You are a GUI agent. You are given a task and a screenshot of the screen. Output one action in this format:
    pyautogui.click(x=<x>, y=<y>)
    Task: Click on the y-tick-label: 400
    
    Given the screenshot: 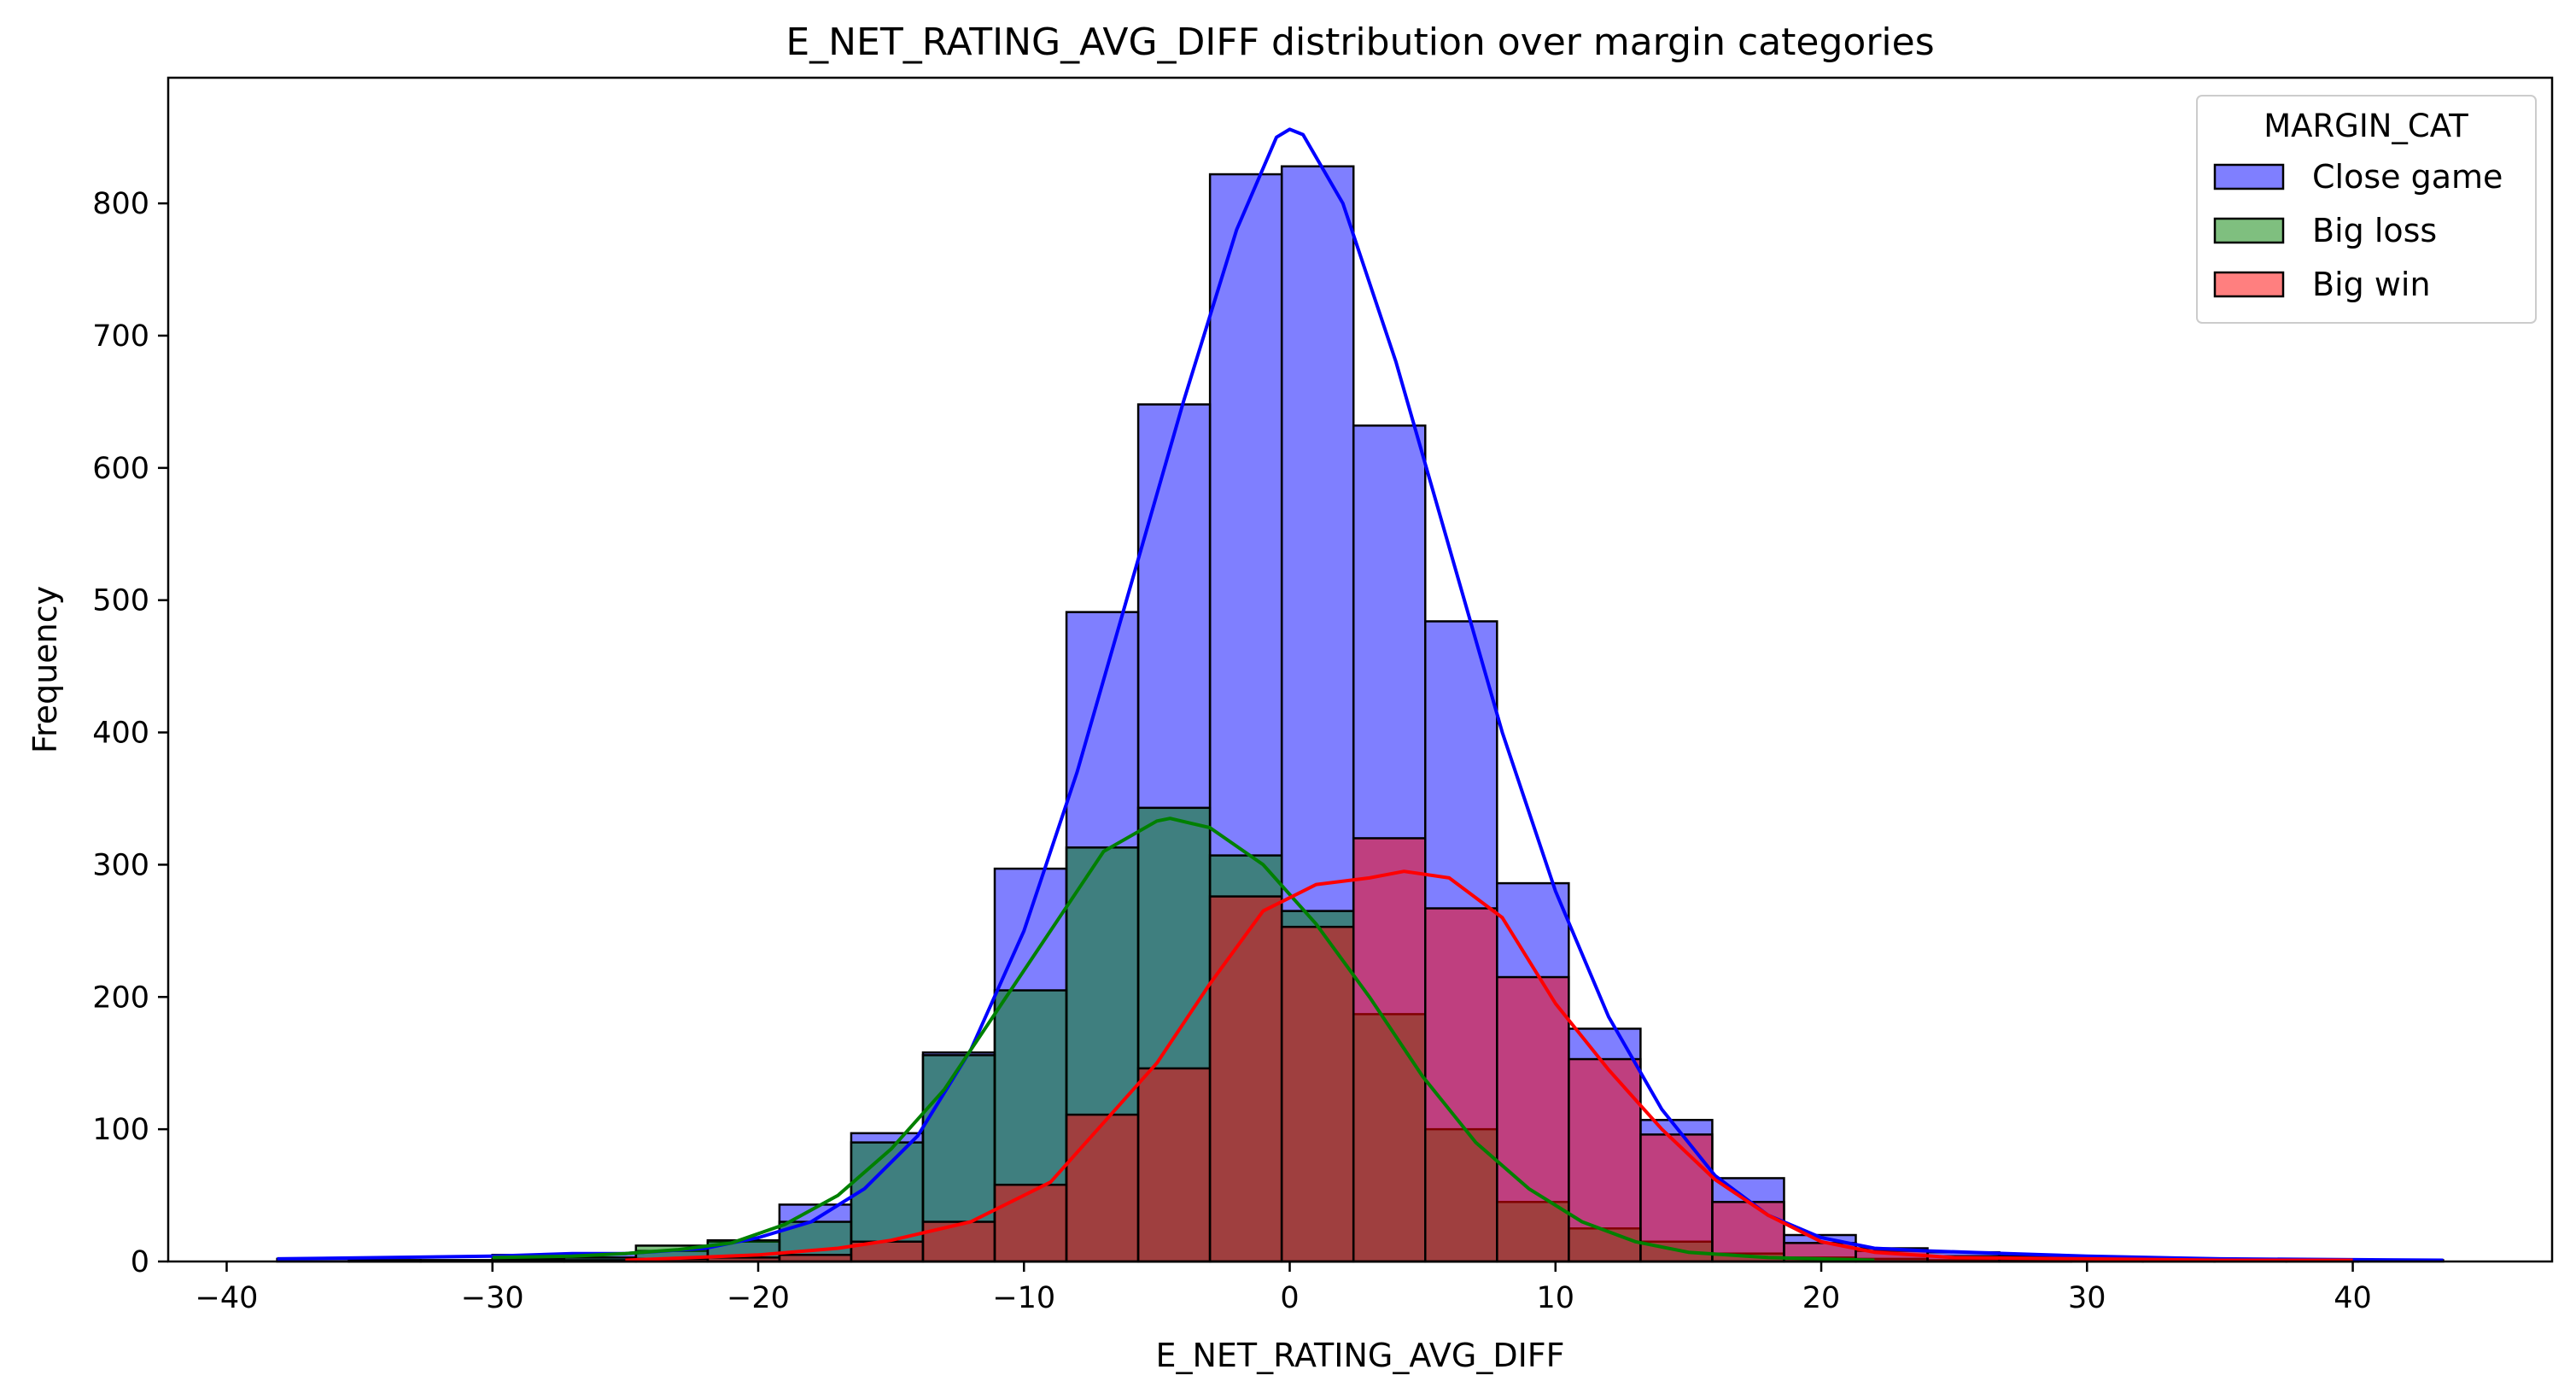 What is the action you would take?
    pyautogui.click(x=120, y=734)
    